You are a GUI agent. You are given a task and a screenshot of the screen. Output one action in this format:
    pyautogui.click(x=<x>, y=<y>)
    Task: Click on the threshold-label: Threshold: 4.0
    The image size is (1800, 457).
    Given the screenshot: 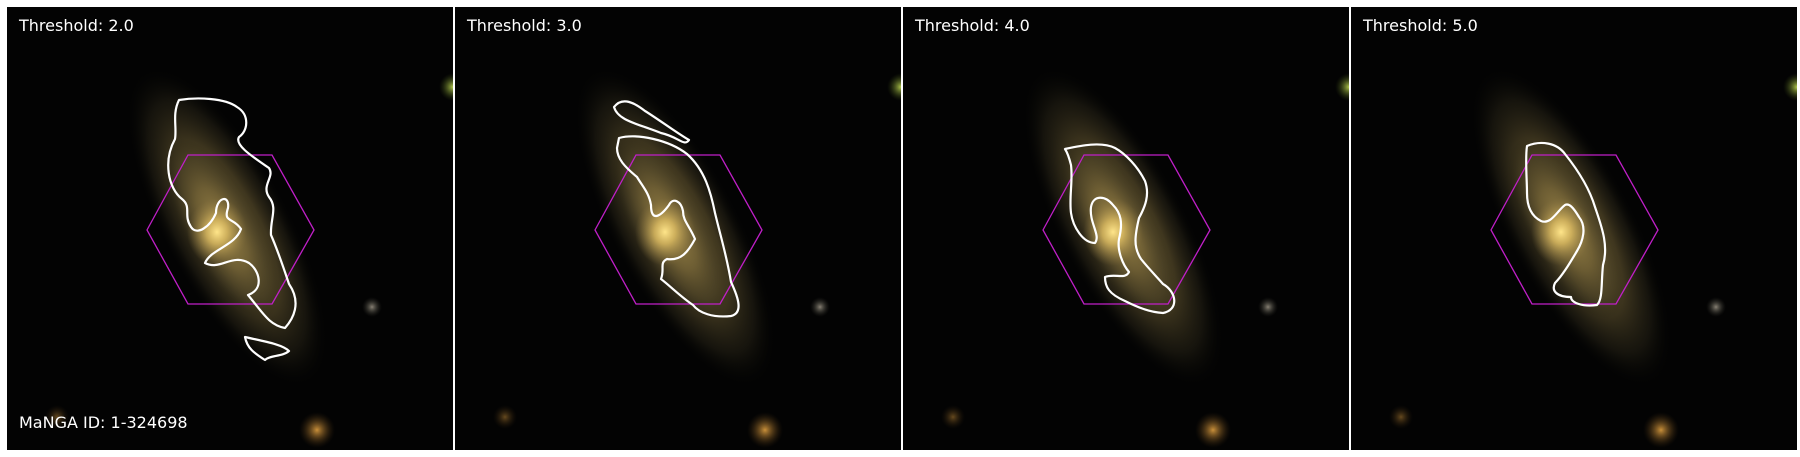 What is the action you would take?
    pyautogui.click(x=972, y=25)
    